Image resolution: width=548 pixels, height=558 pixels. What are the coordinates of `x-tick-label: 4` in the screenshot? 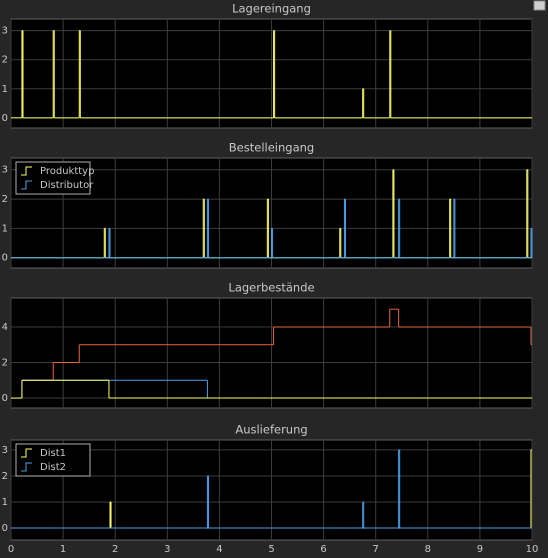 It's located at (219, 549).